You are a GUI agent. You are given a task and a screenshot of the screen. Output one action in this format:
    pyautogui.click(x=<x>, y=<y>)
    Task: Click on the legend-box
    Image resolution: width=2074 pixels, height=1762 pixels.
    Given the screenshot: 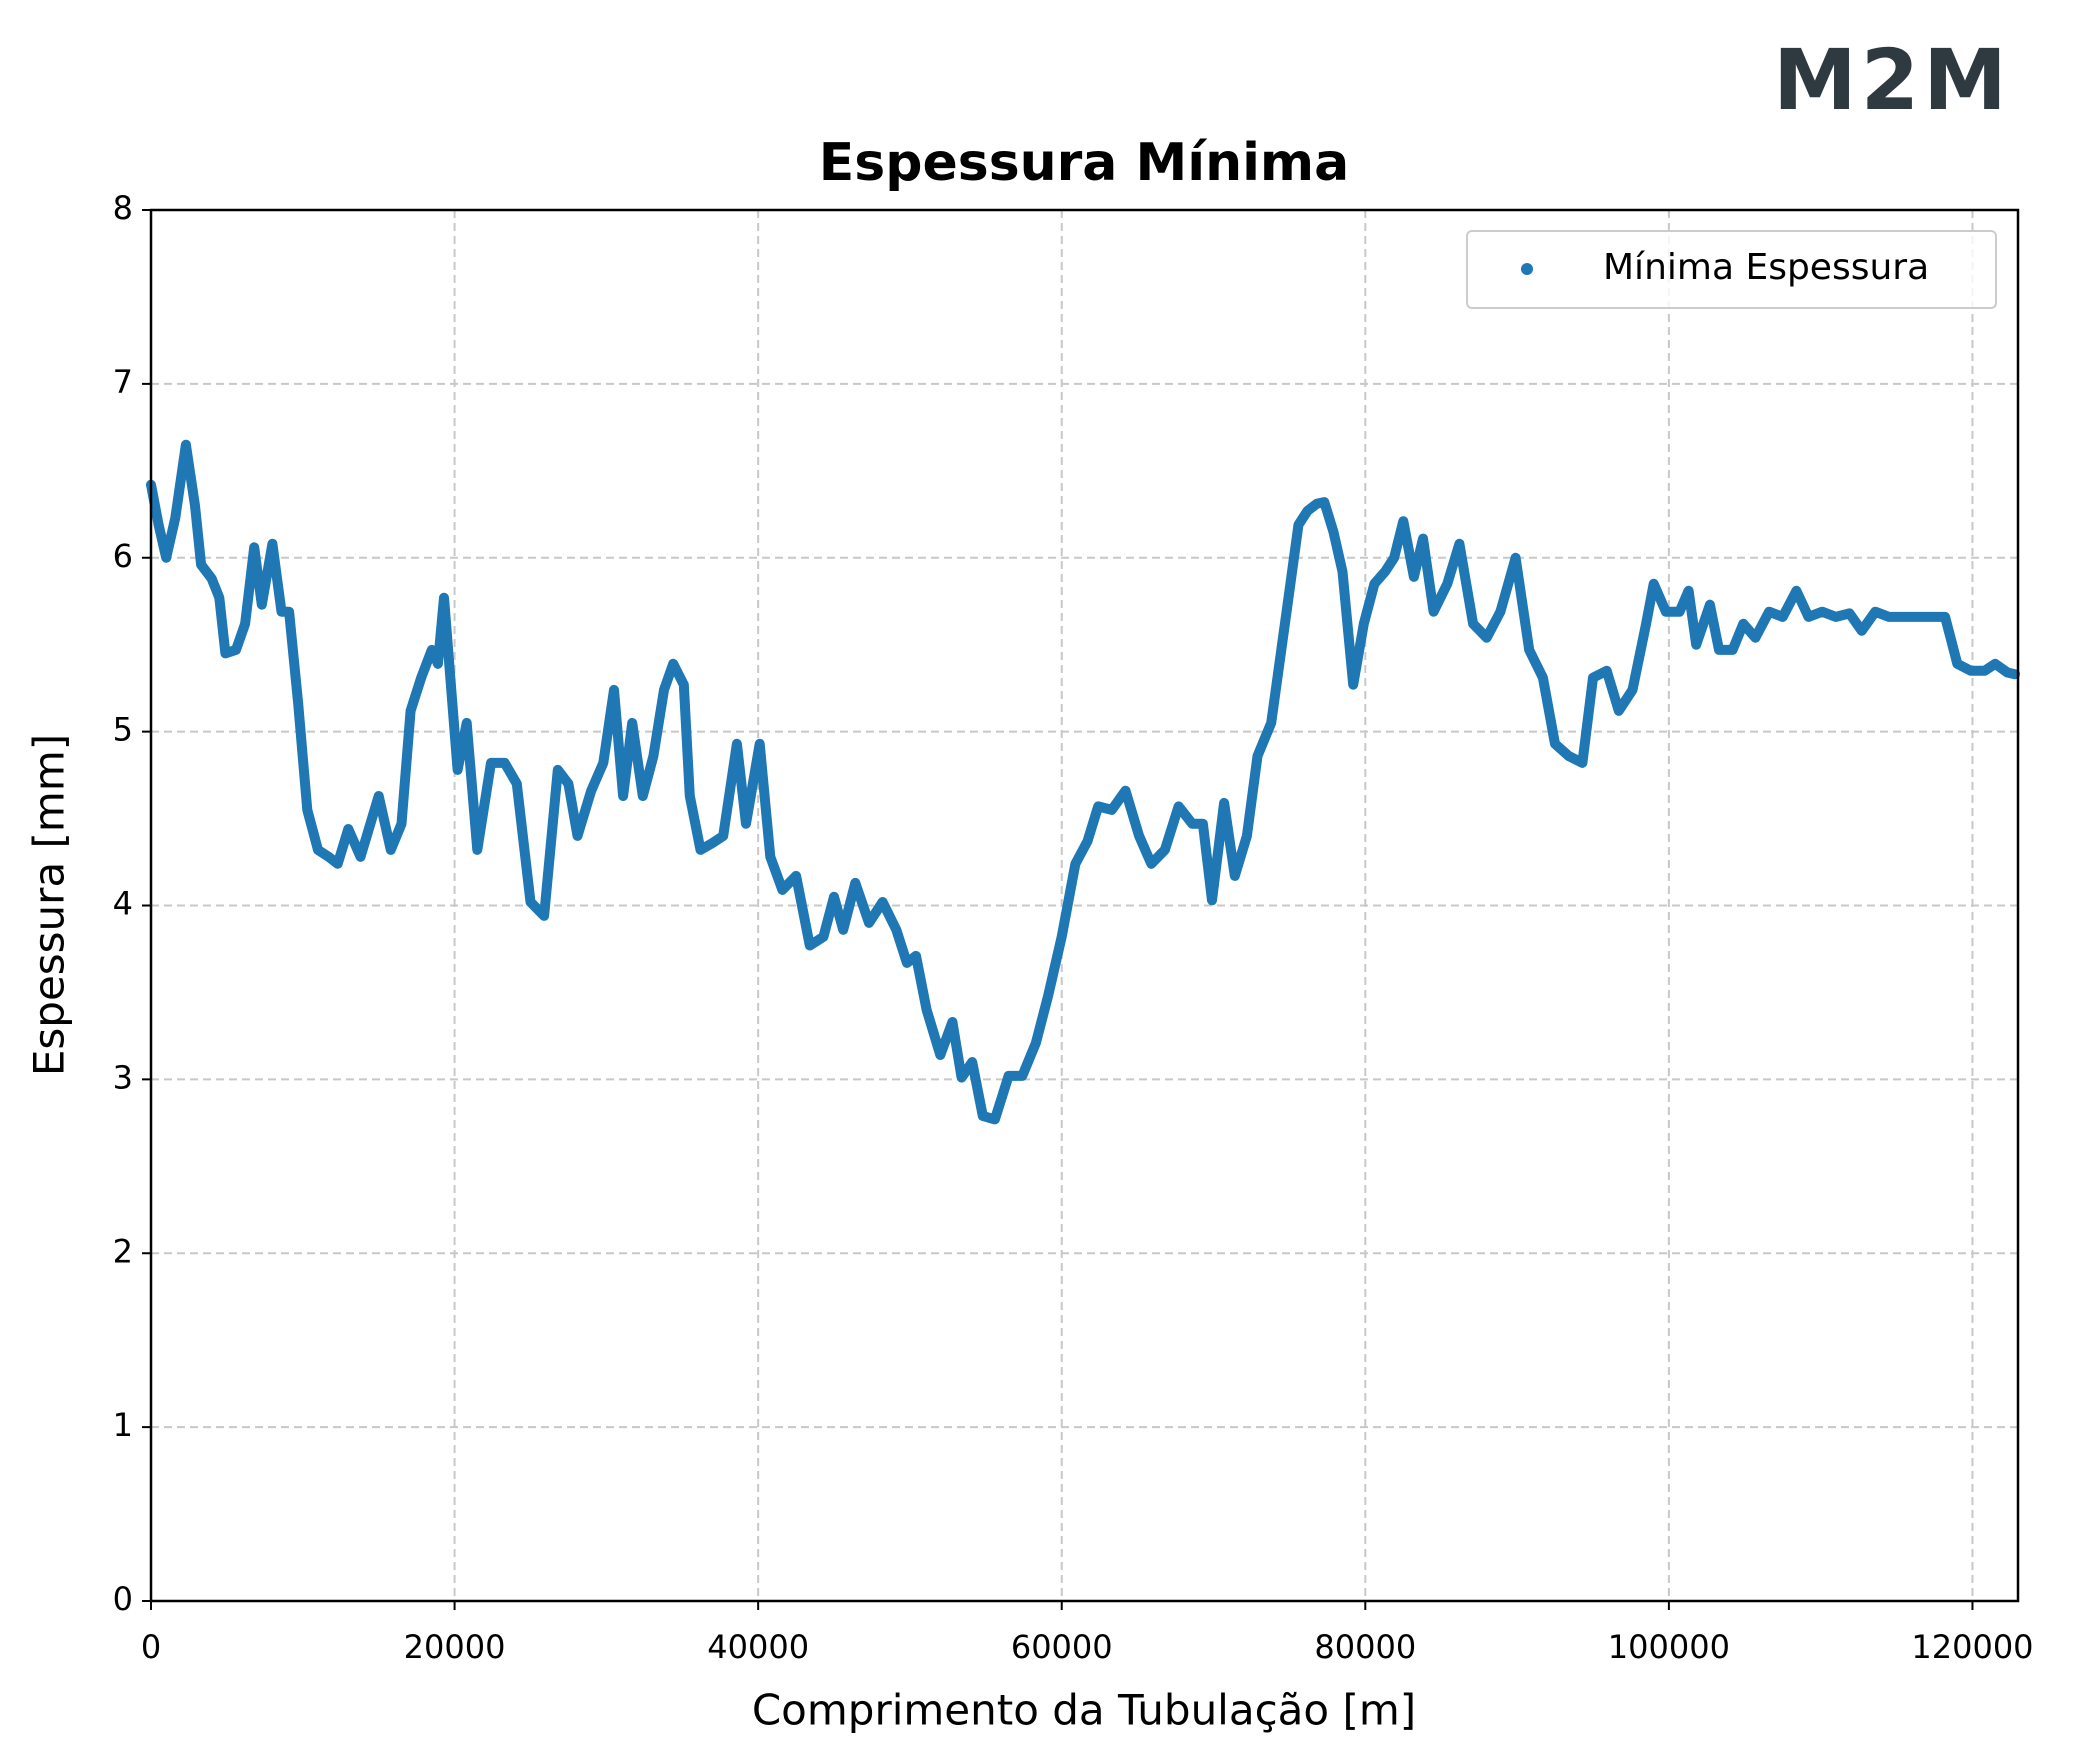 What is the action you would take?
    pyautogui.click(x=1731, y=269)
    